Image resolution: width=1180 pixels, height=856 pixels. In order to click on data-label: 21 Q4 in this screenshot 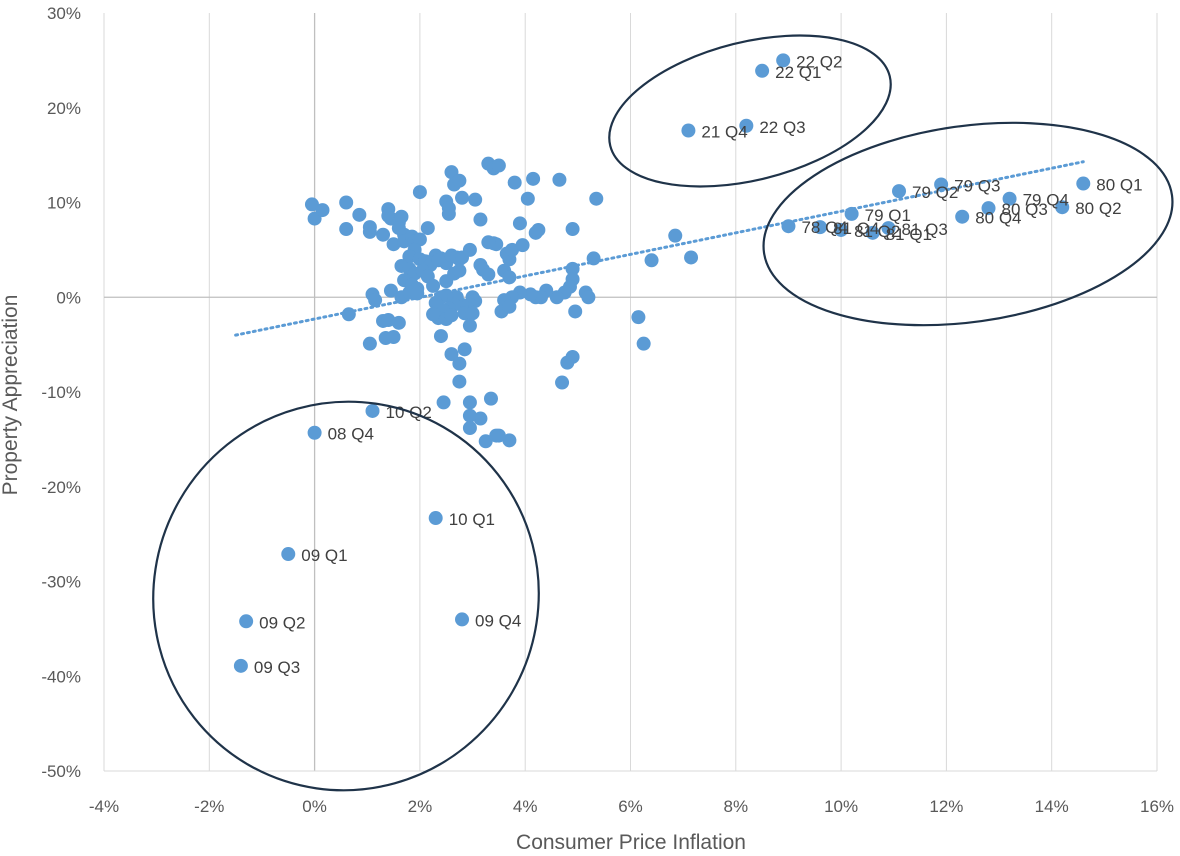, I will do `click(724, 131)`.